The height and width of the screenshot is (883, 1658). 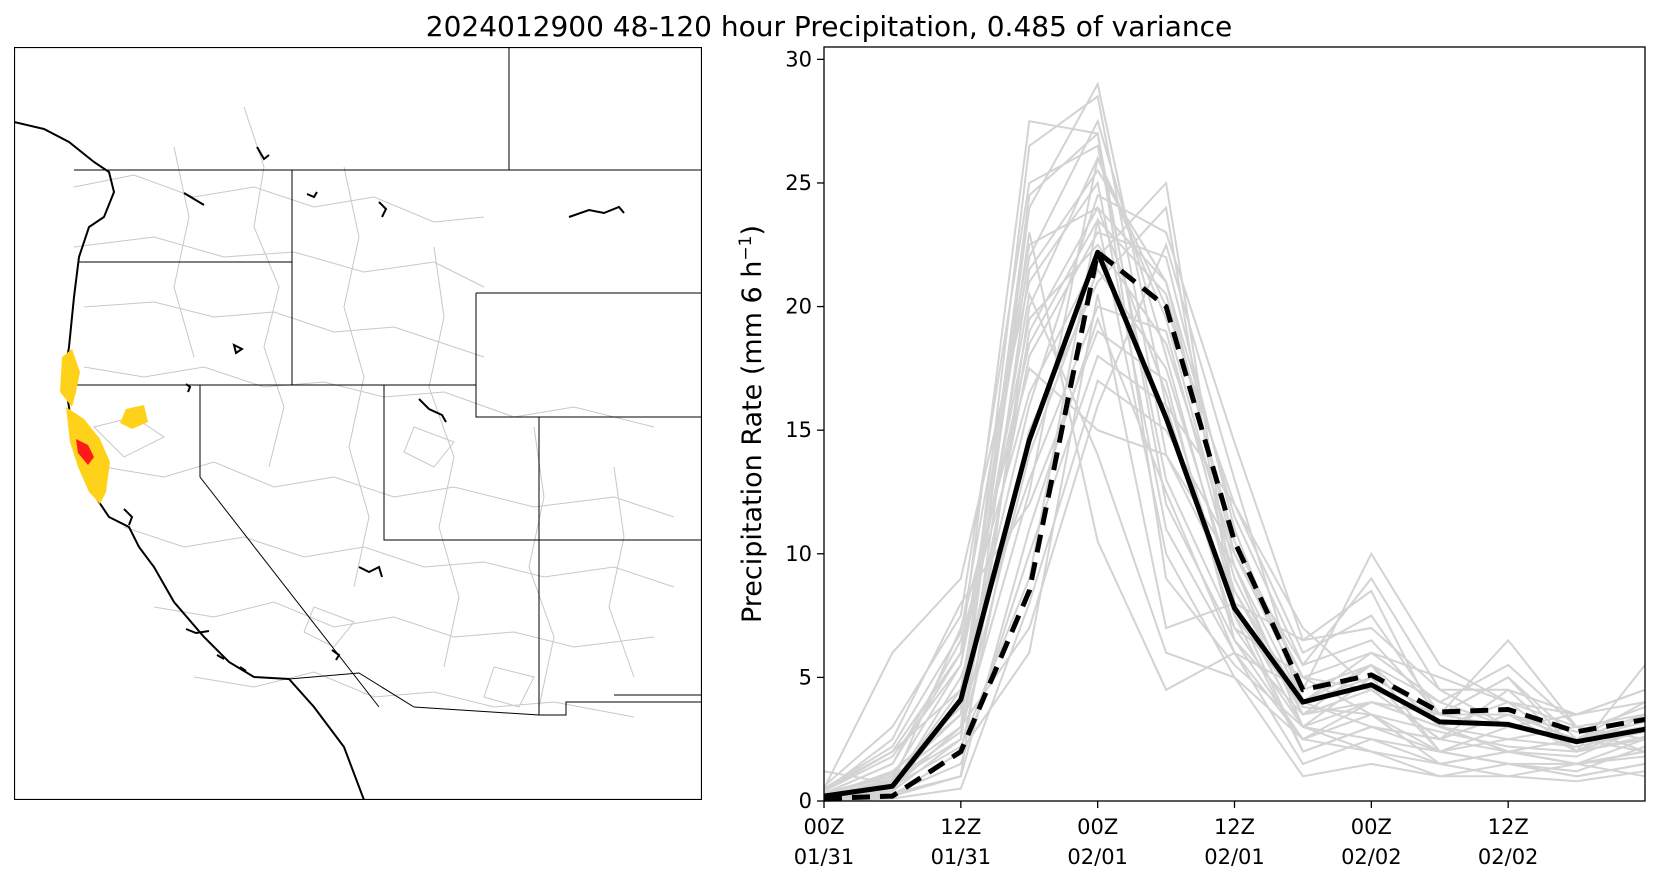 What do you see at coordinates (798, 554) in the screenshot?
I see `y-tick-label: 10` at bounding box center [798, 554].